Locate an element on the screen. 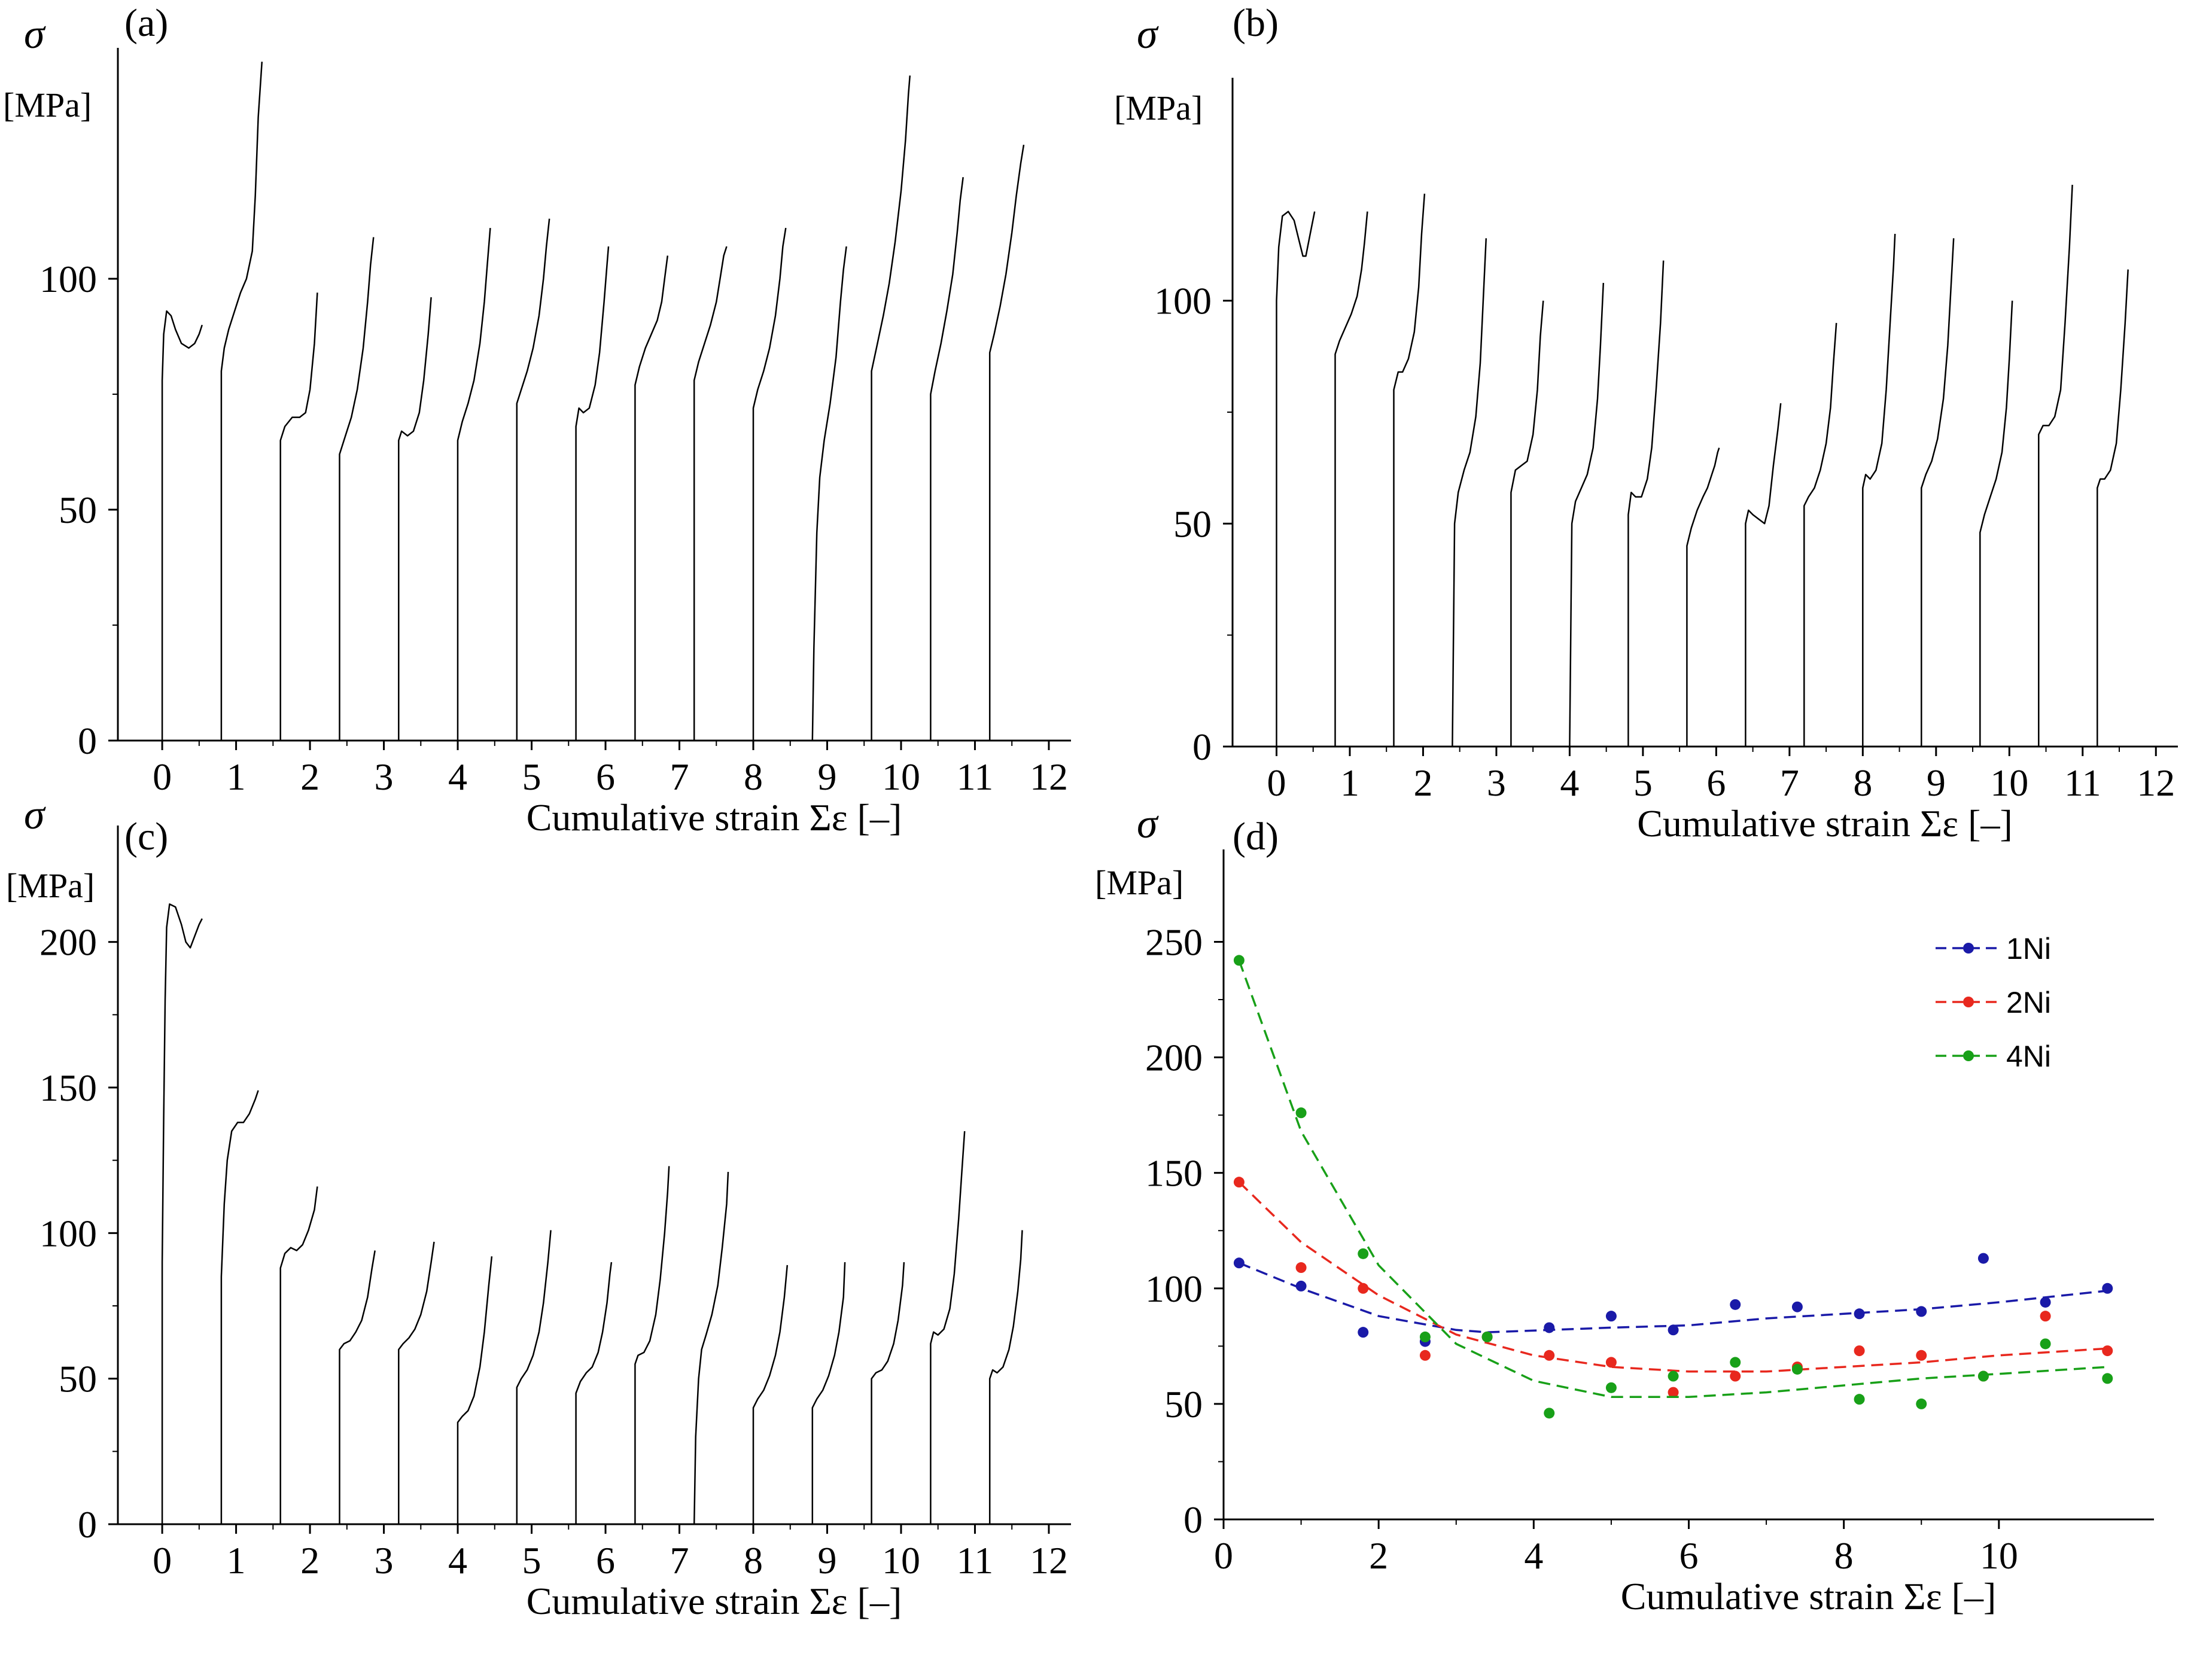  legend-label-4Ni: 4Ni is located at coordinates (2028, 1056).